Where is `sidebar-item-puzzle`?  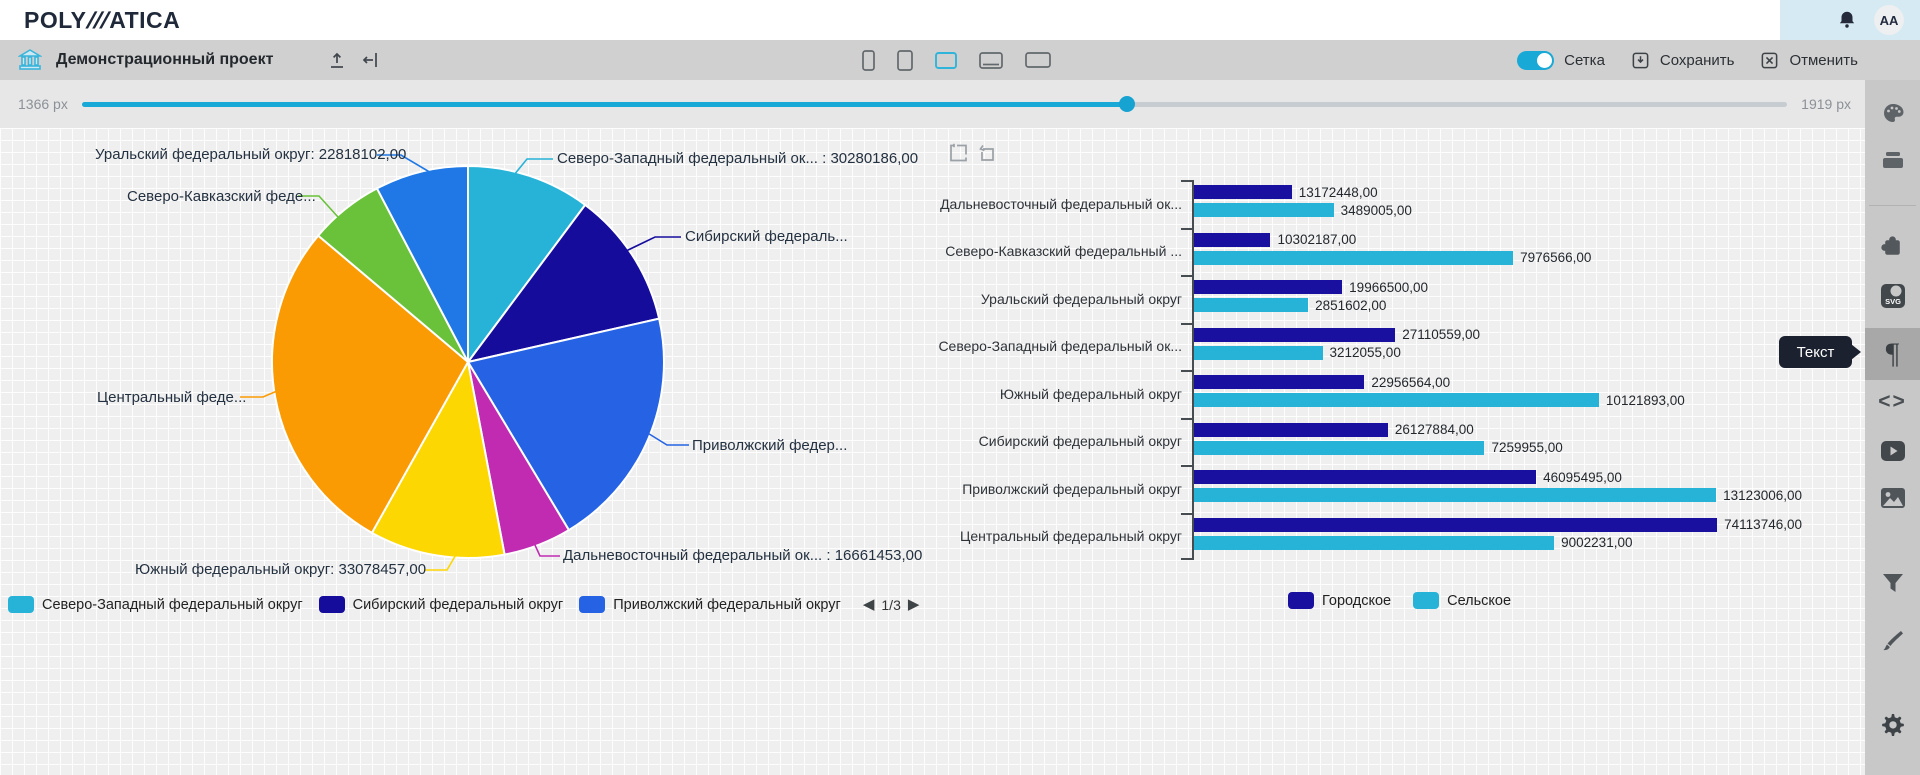
sidebar-item-puzzle is located at coordinates (1892, 250).